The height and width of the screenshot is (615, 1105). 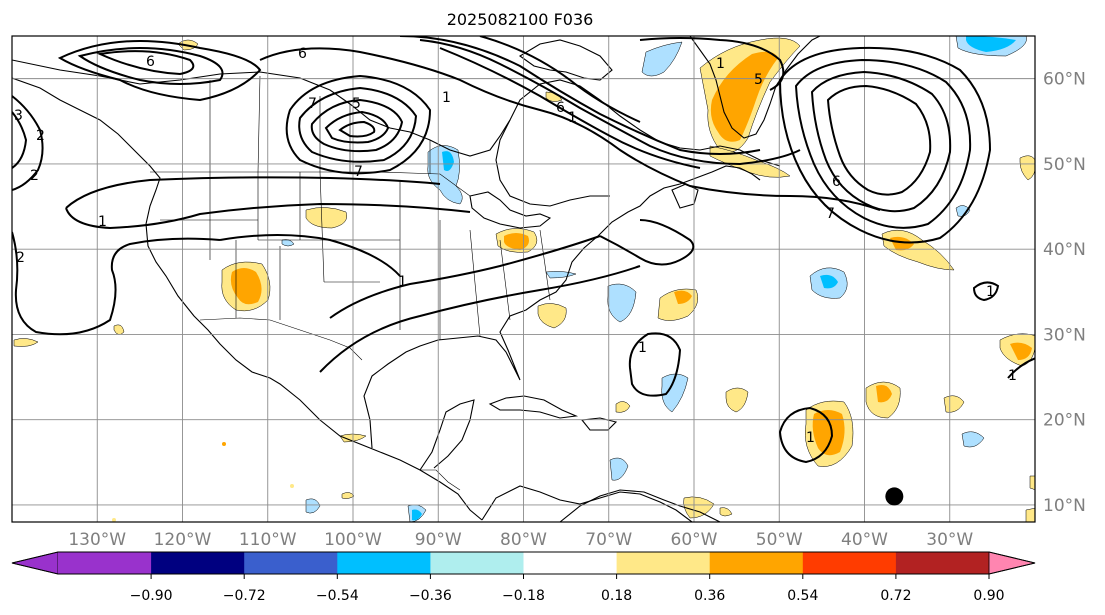 I want to click on contour-label: 7, so click(x=312, y=104).